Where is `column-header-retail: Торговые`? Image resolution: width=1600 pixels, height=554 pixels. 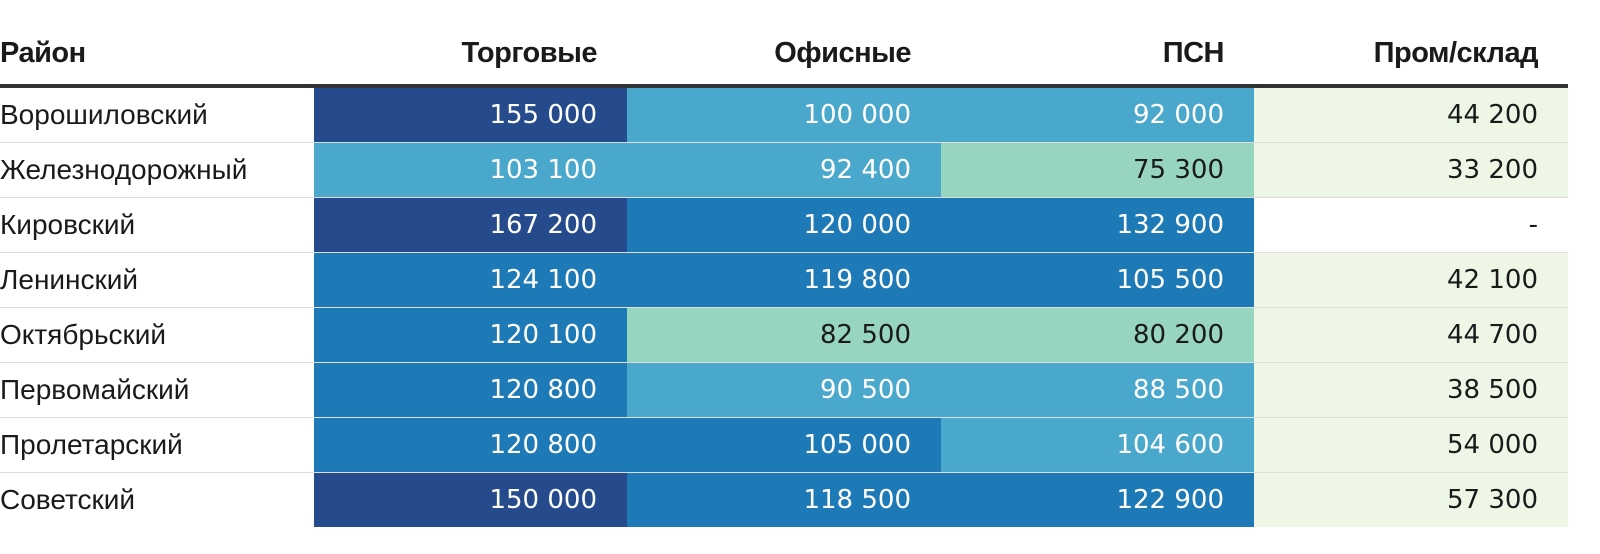 column-header-retail: Торговые is located at coordinates (470, 55).